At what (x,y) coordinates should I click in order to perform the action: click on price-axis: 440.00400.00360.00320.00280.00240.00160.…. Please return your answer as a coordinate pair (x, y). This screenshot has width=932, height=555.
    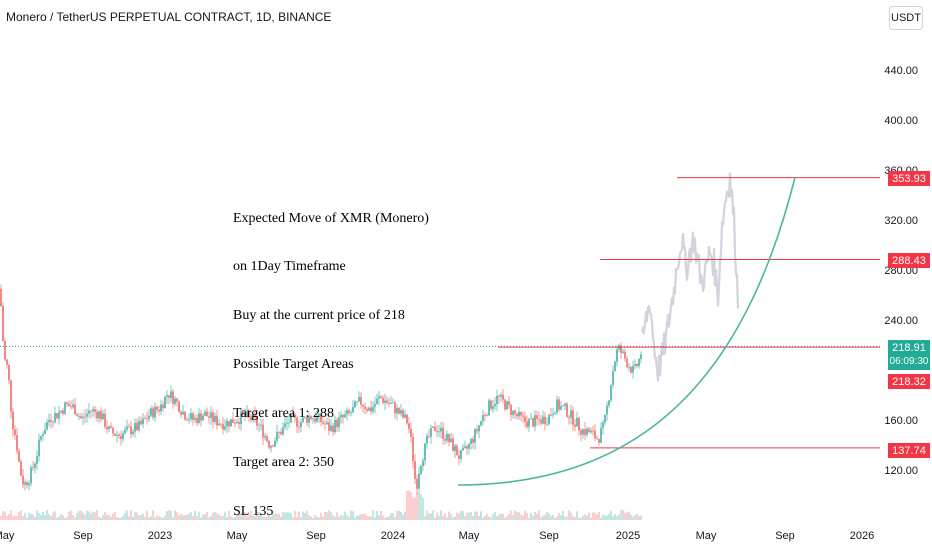
    Looking at the image, I should click on (901, 271).